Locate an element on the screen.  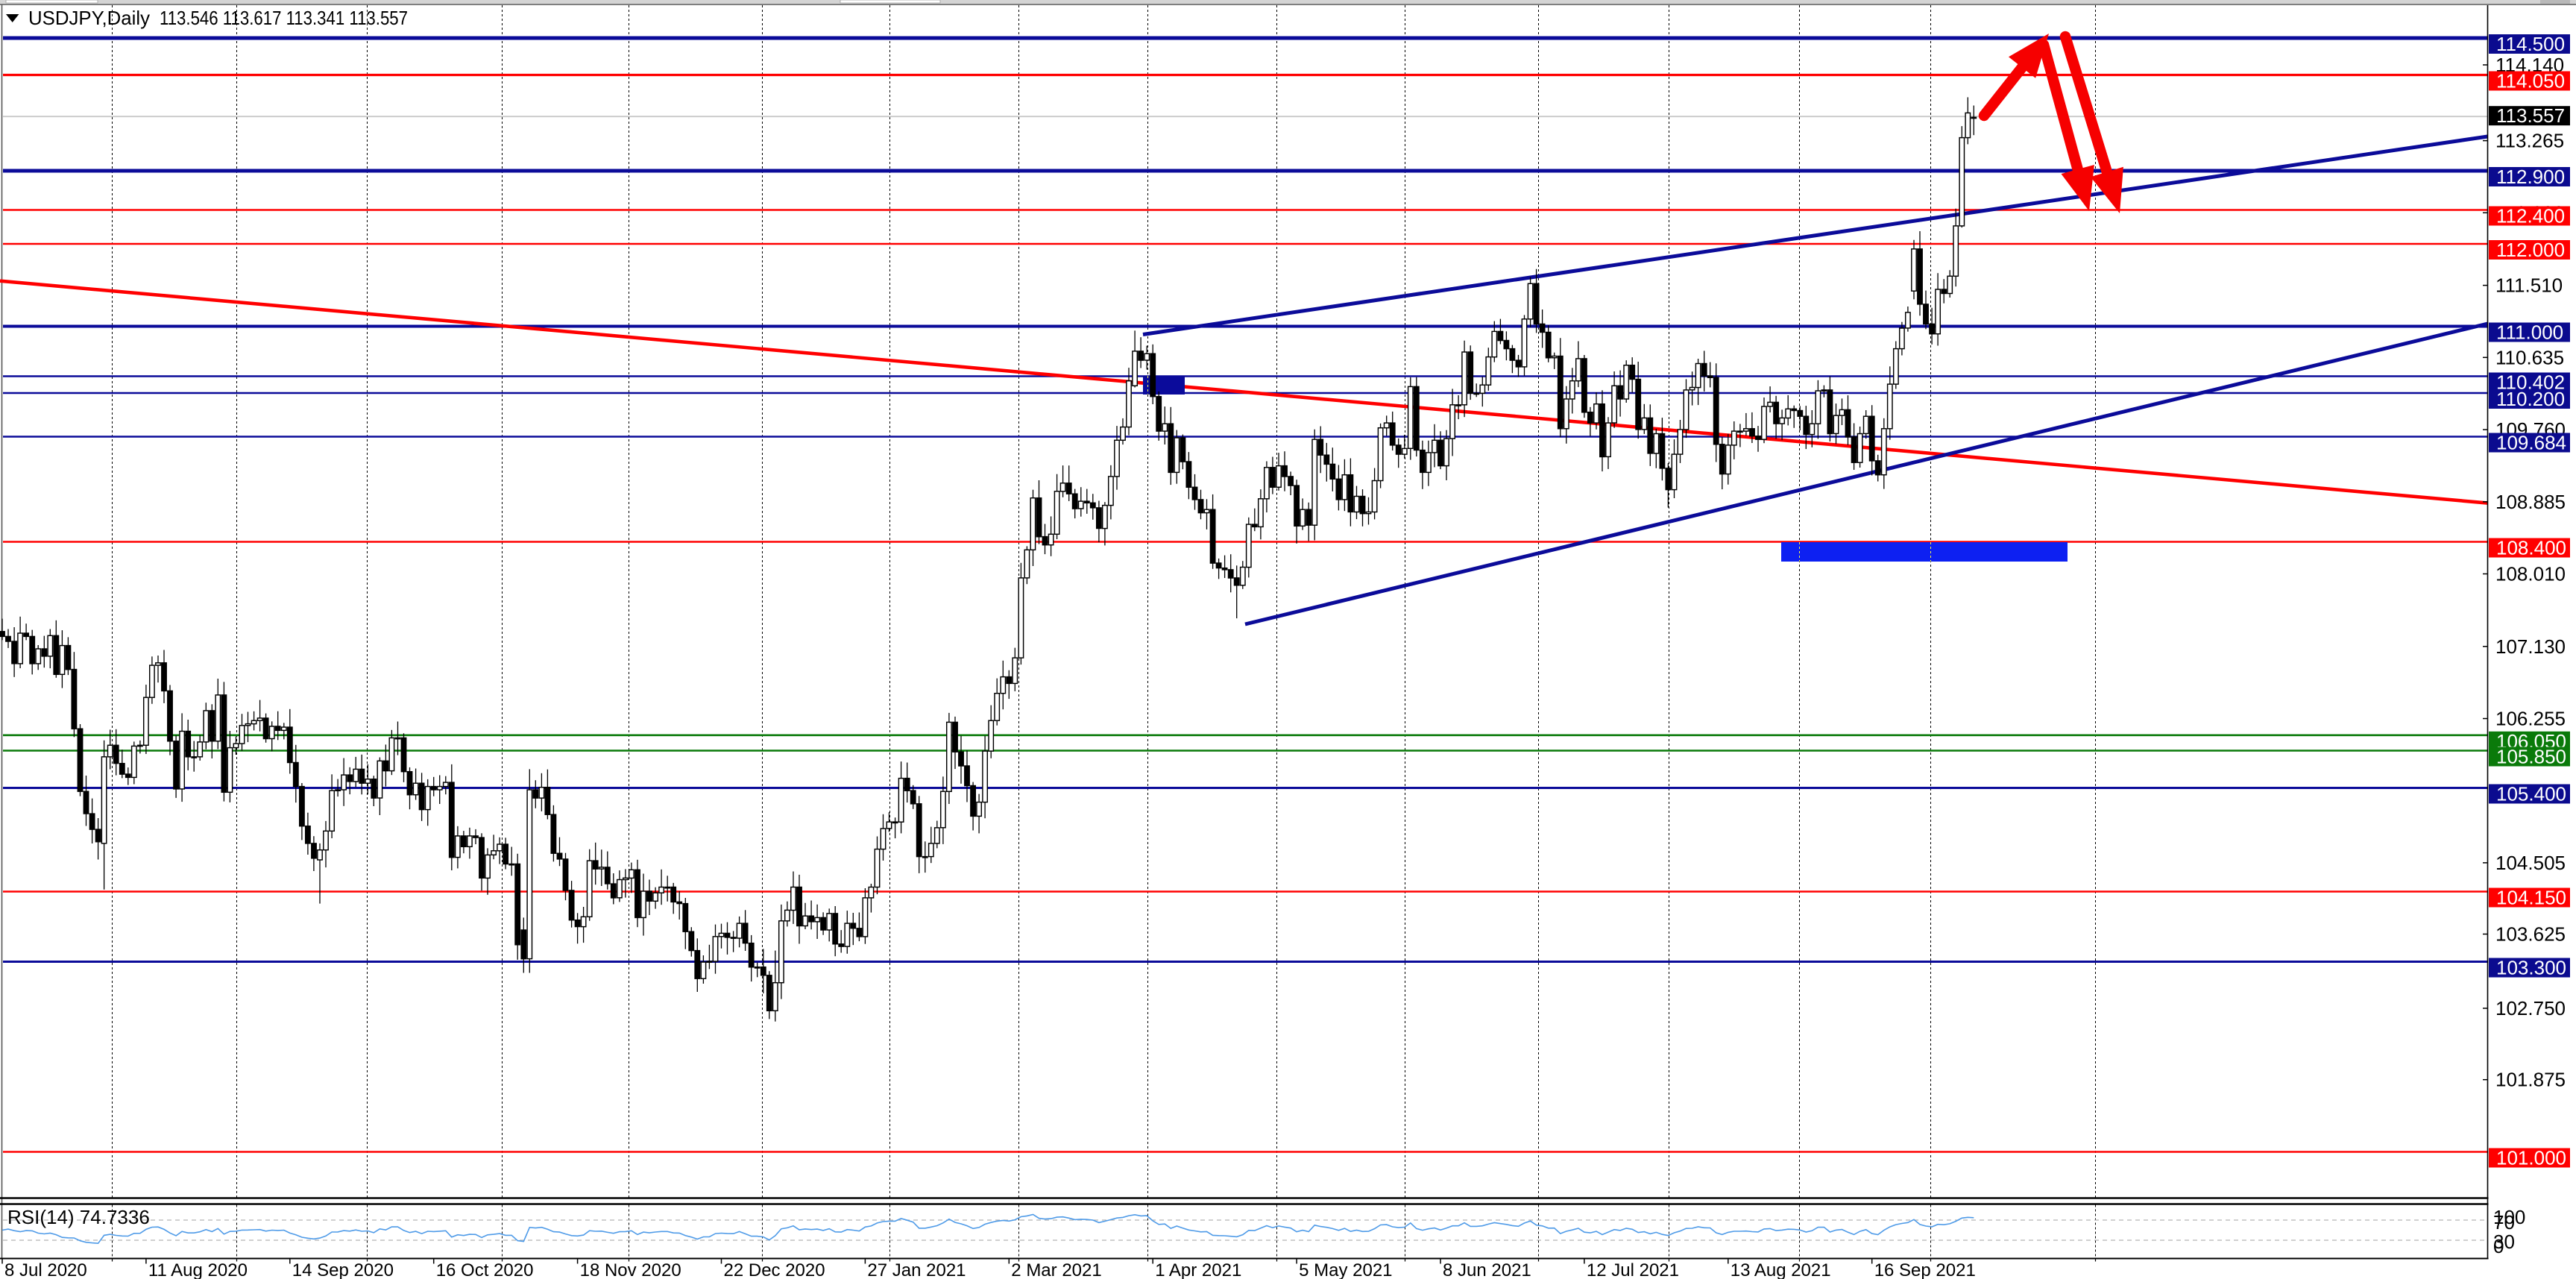
svg-text: 103.300 is located at coordinates (2531, 968).